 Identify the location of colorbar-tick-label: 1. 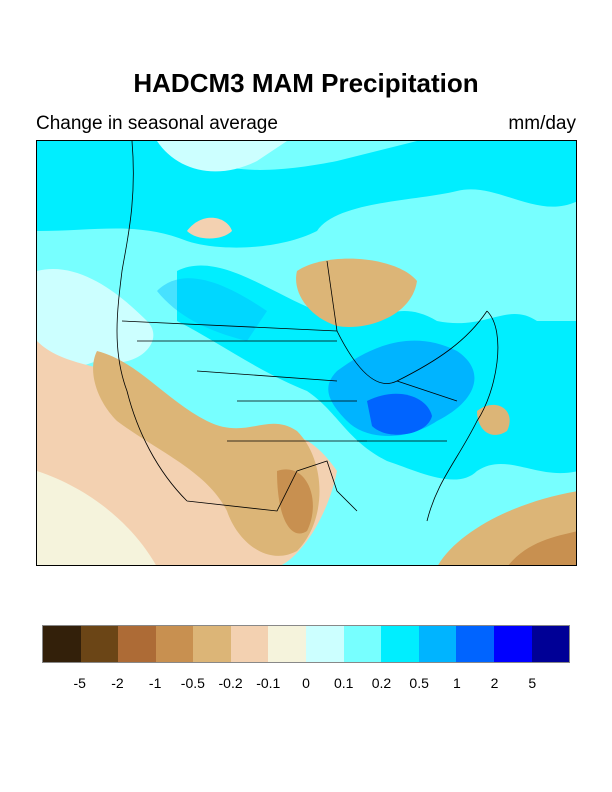
(456, 683).